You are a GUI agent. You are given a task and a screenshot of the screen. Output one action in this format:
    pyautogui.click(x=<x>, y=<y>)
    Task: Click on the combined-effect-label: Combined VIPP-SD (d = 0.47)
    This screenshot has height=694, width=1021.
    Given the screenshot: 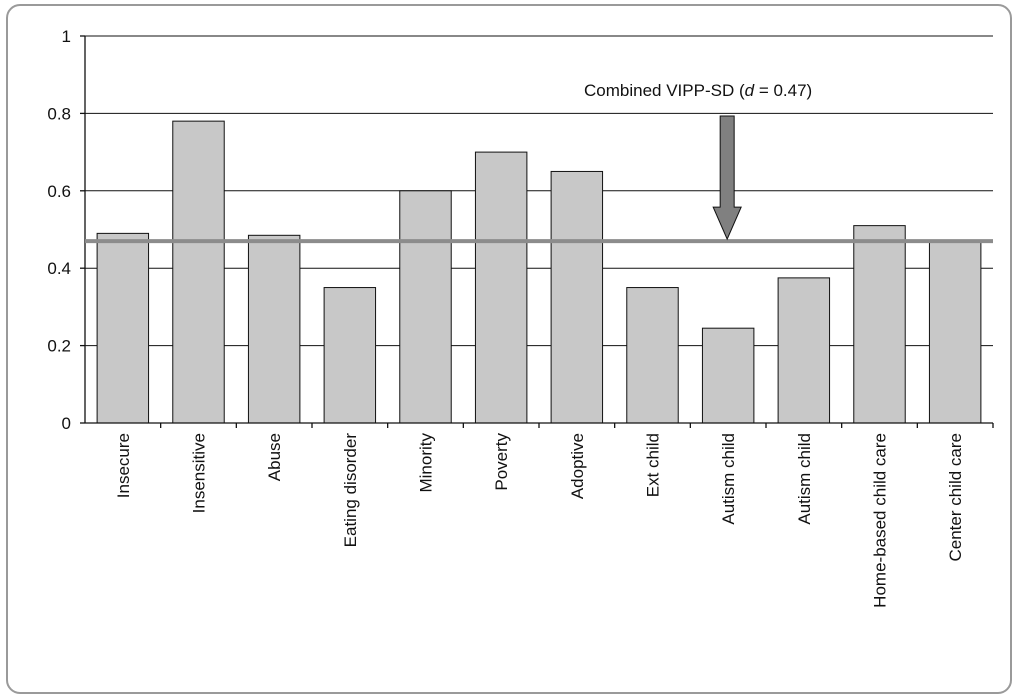 What is the action you would take?
    pyautogui.click(x=698, y=90)
    